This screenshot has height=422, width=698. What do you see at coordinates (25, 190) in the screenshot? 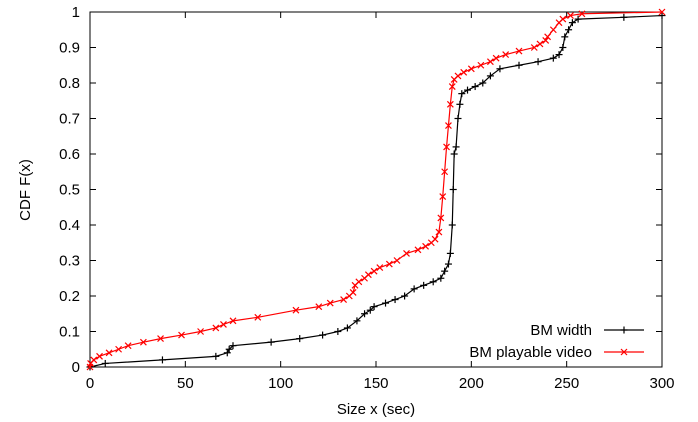
I see `y-axis-title: CDF F(x)` at bounding box center [25, 190].